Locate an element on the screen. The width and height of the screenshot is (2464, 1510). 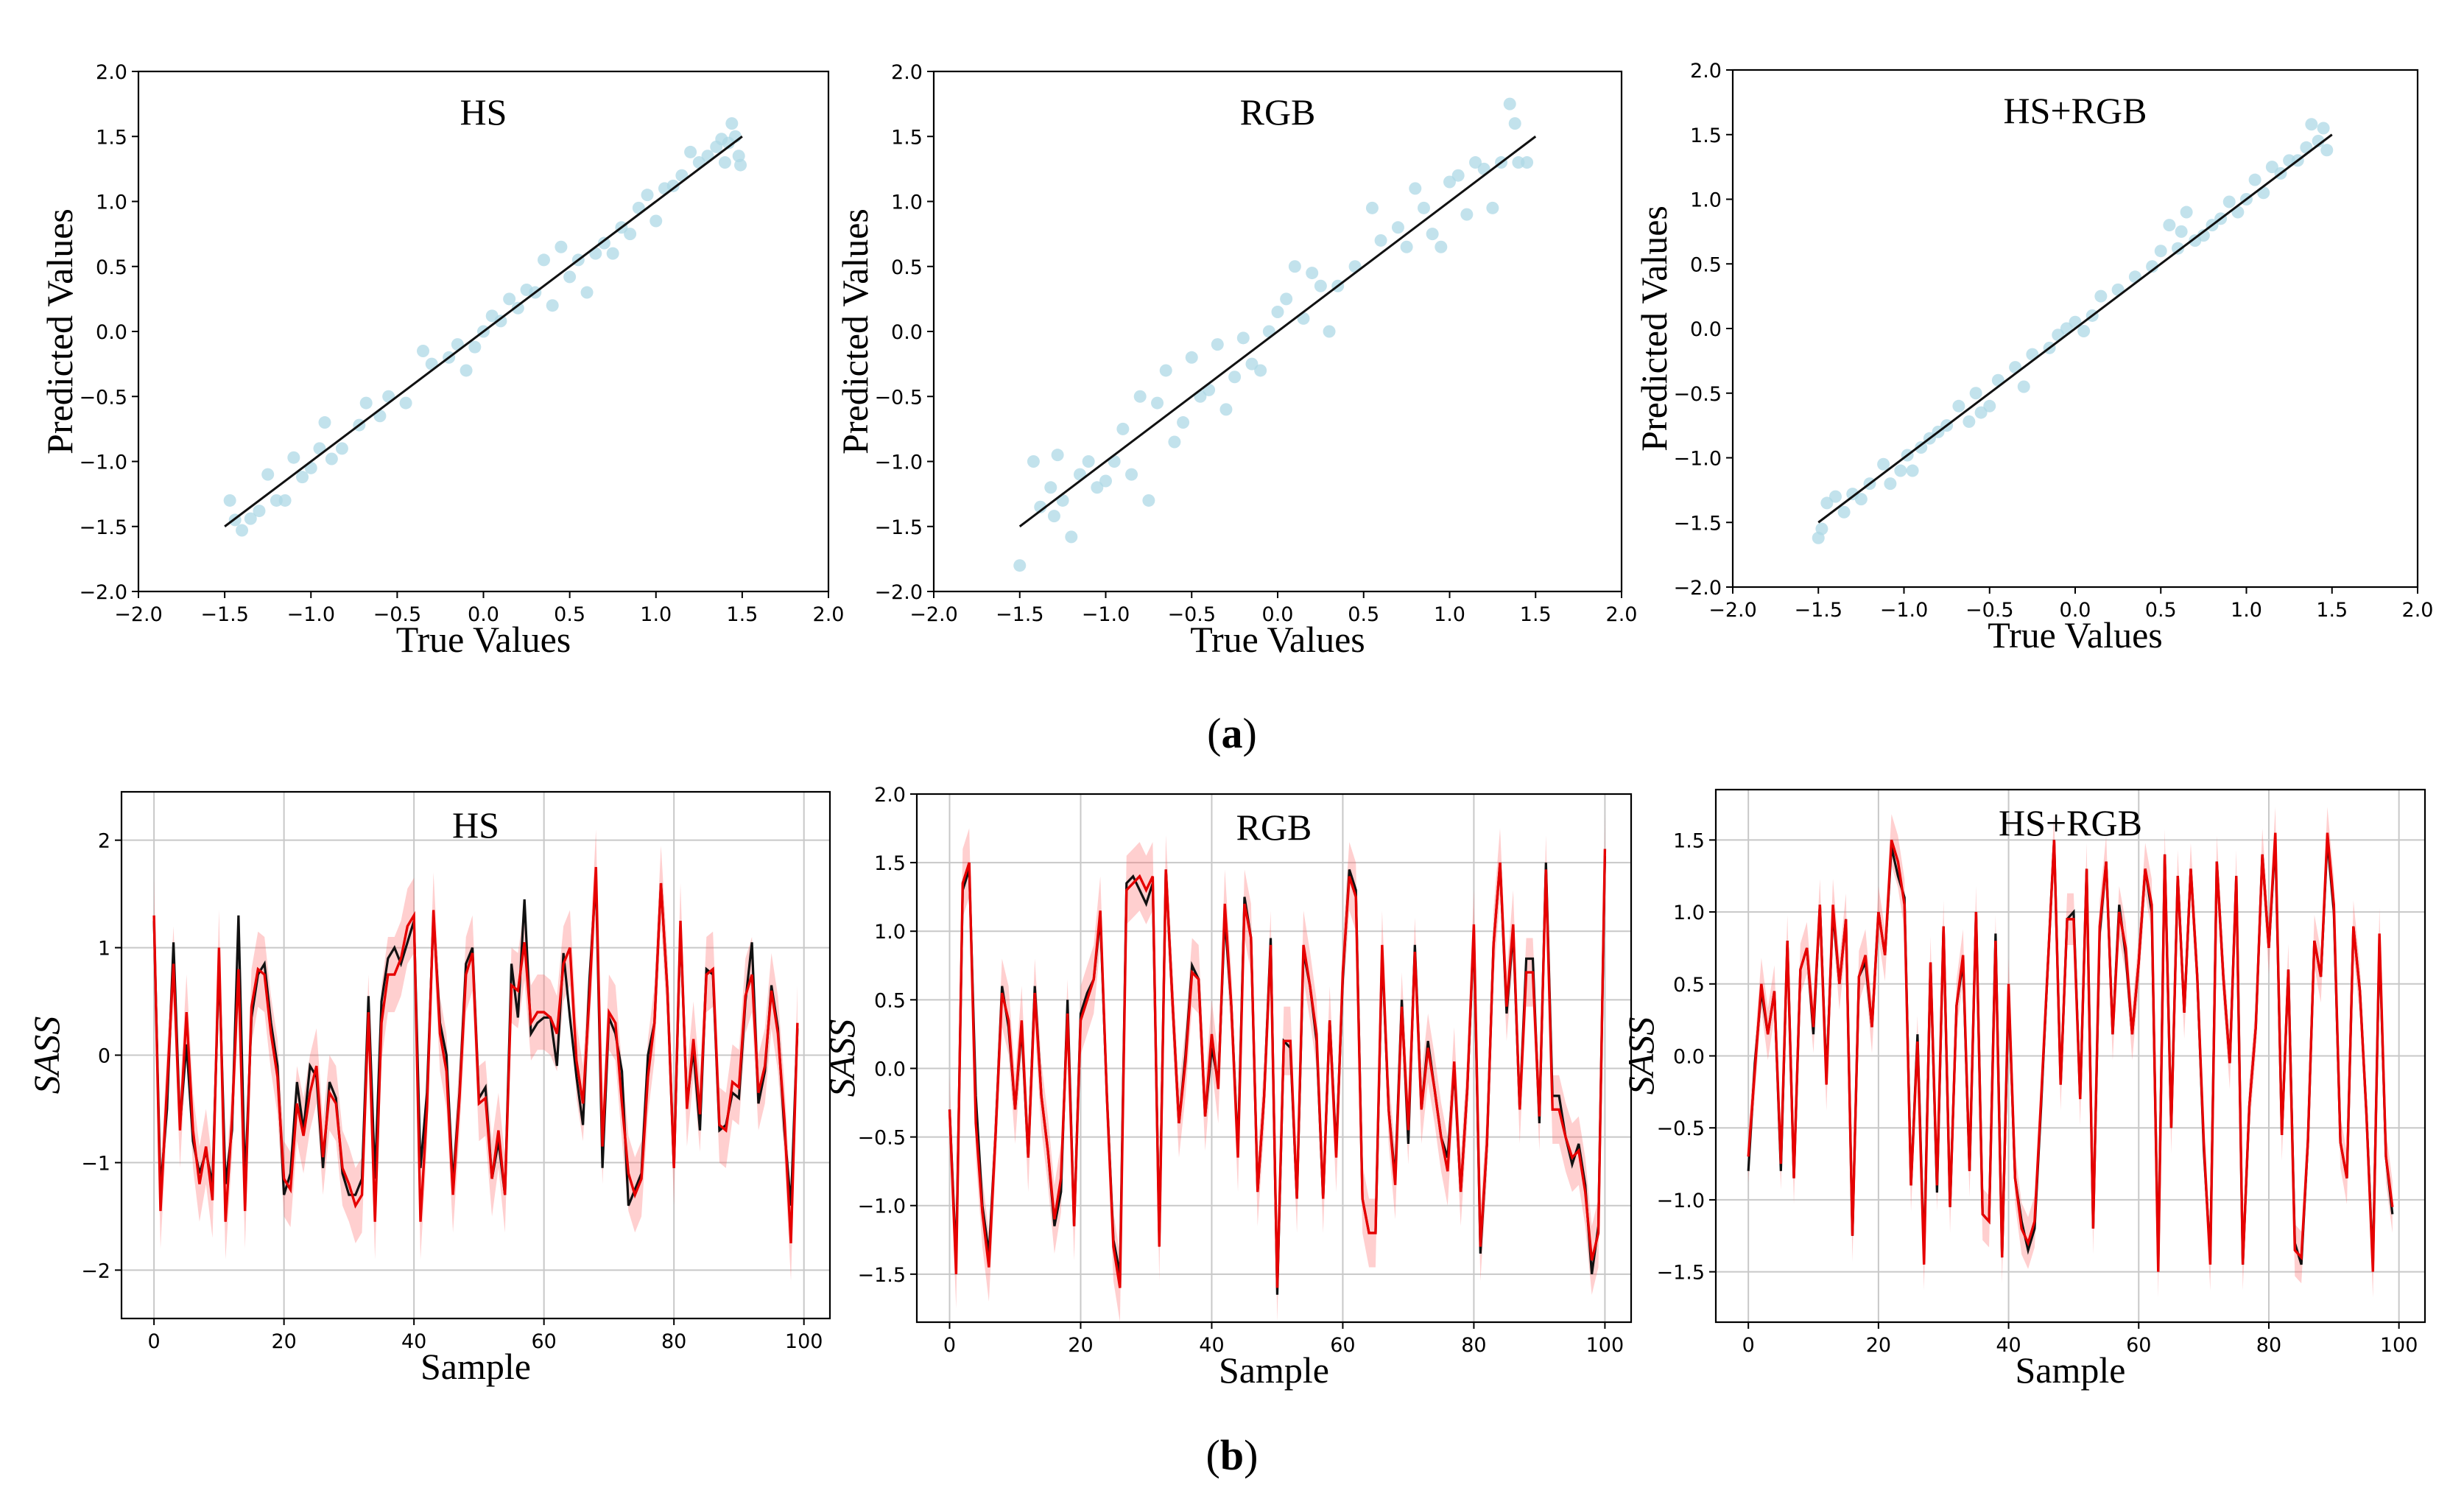
x-tick-label: 1.5 is located at coordinates (2332, 610).